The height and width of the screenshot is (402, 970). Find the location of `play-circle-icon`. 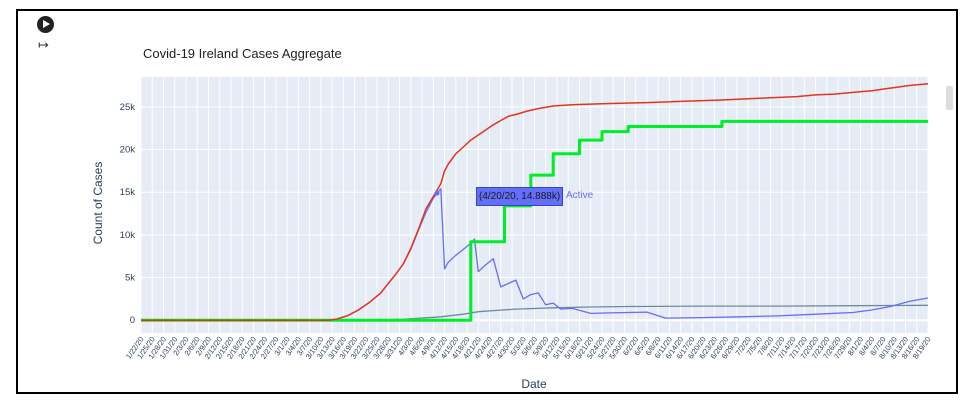

play-circle-icon is located at coordinates (45, 24).